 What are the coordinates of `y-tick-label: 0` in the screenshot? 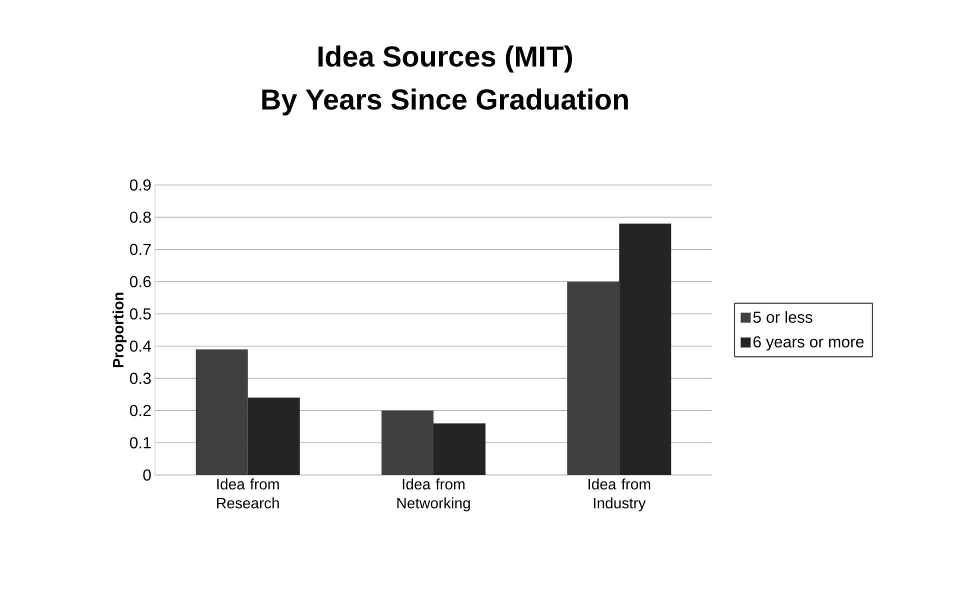 It's located at (147, 475).